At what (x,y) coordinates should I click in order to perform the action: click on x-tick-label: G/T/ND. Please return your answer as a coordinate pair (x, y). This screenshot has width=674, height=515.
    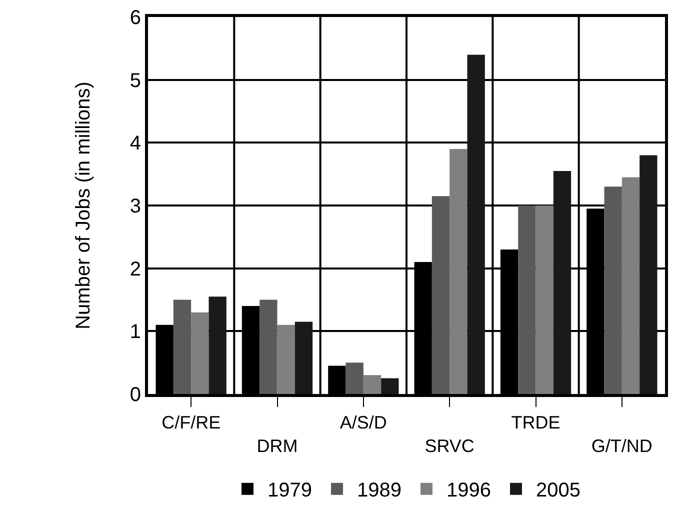
    Looking at the image, I should click on (621, 446).